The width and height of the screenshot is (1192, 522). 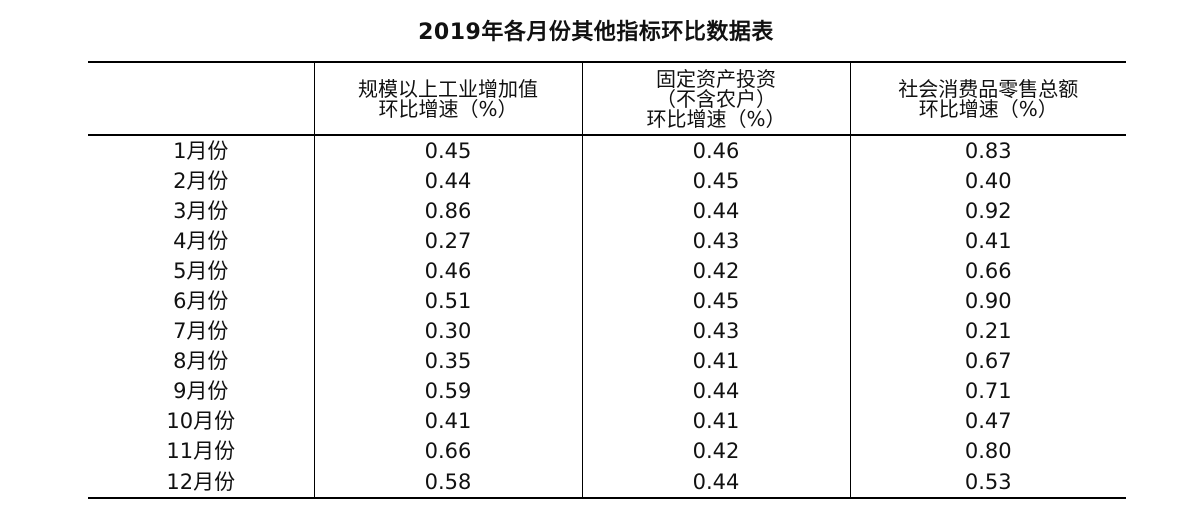 What do you see at coordinates (201, 98) in the screenshot?
I see `header-blank` at bounding box center [201, 98].